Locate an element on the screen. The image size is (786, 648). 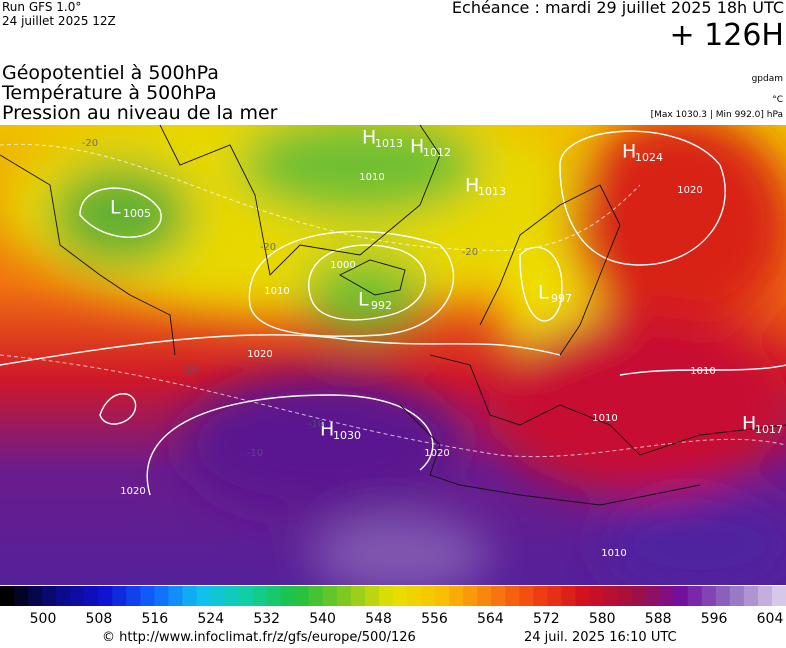
field-name: Géopotentiel à 500hPa is located at coordinates (110, 73).